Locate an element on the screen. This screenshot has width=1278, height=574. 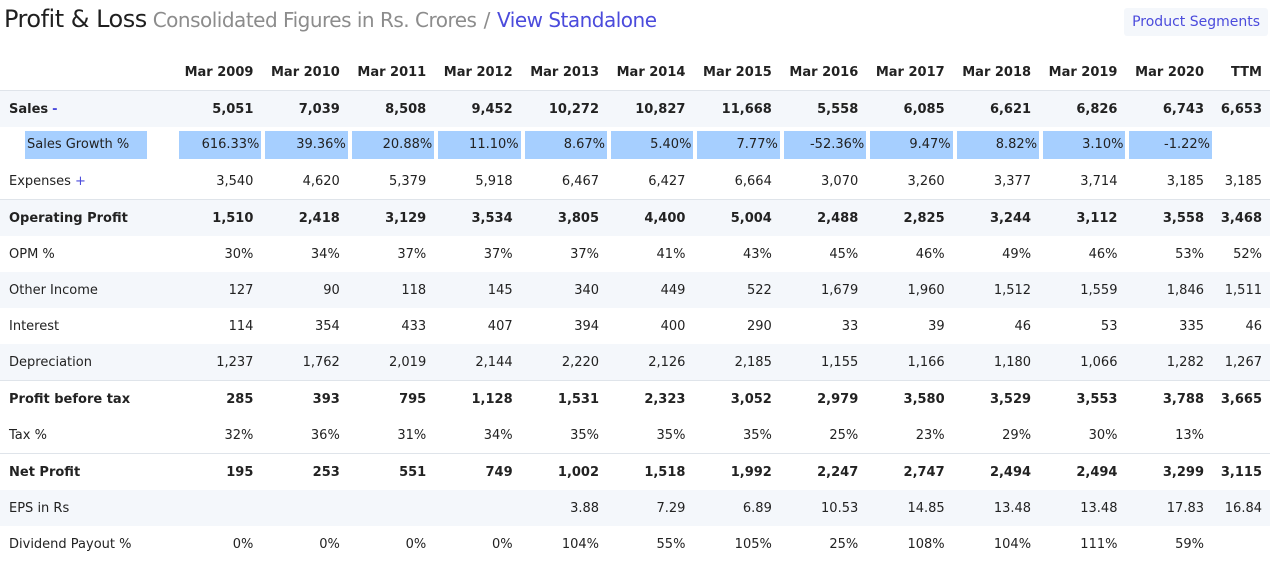
table-cell: 3,468 is located at coordinates (1241, 217).